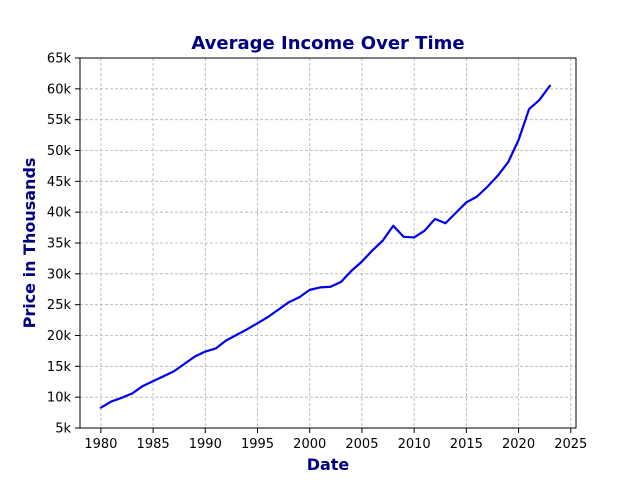  Describe the element at coordinates (59, 274) in the screenshot. I see `y-tick-label: 30k` at that location.